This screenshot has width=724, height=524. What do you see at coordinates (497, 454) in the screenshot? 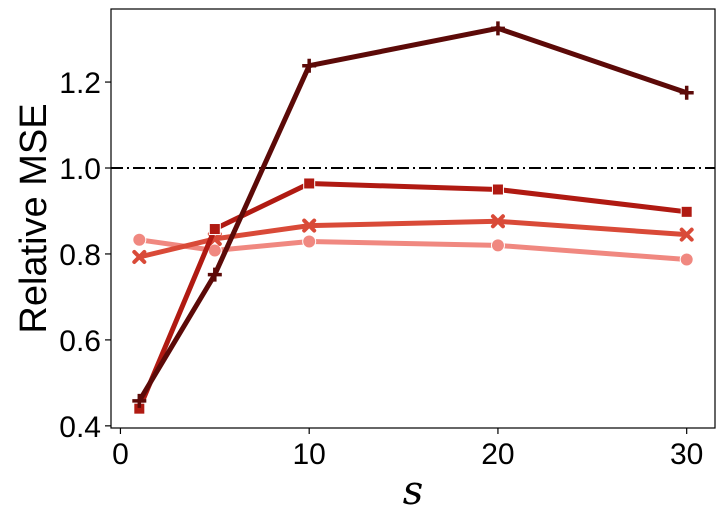
I see `x-tick-label: 20` at bounding box center [497, 454].